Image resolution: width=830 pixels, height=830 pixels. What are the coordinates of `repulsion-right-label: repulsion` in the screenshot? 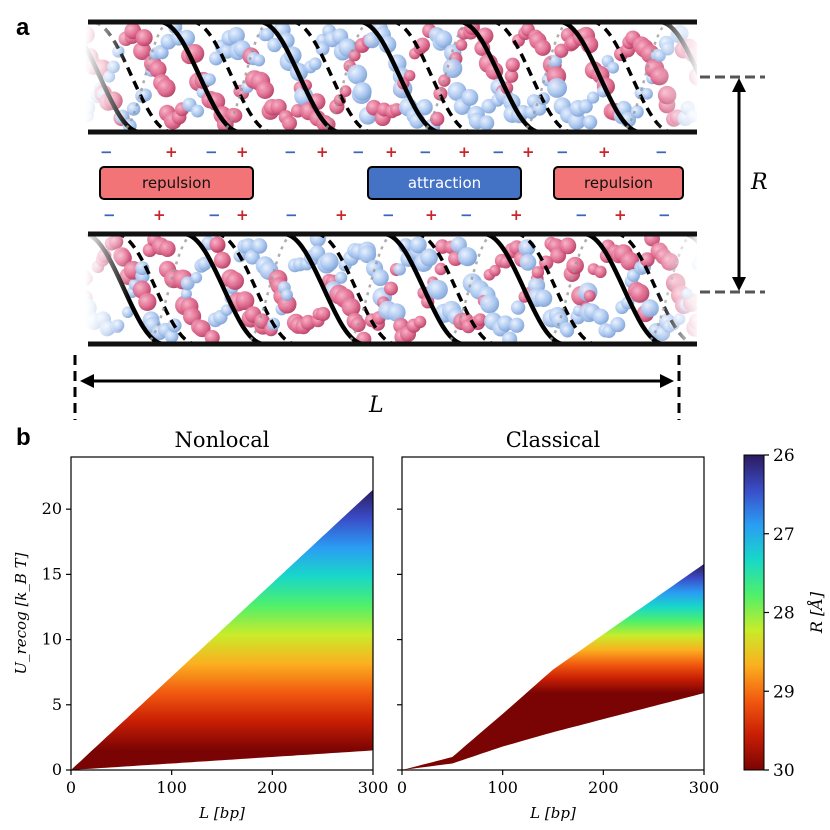 It's located at (618, 183).